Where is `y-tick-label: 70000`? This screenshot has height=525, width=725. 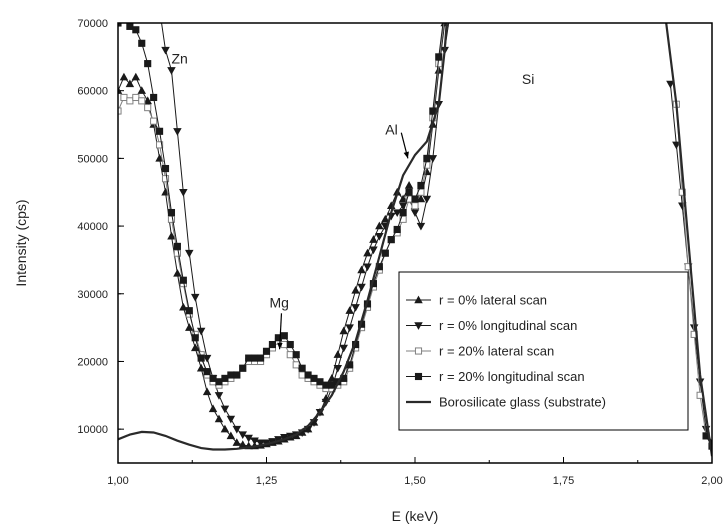
y-tick-label: 70000 is located at coordinates (92, 24).